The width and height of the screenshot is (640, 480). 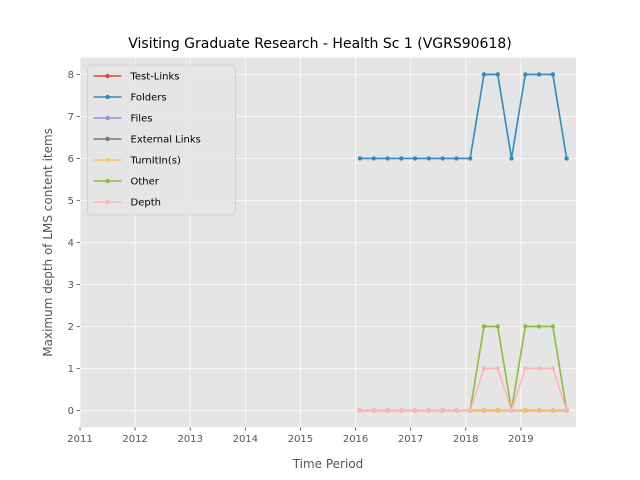 I want to click on x-axis-label: Time Period, so click(x=328, y=464).